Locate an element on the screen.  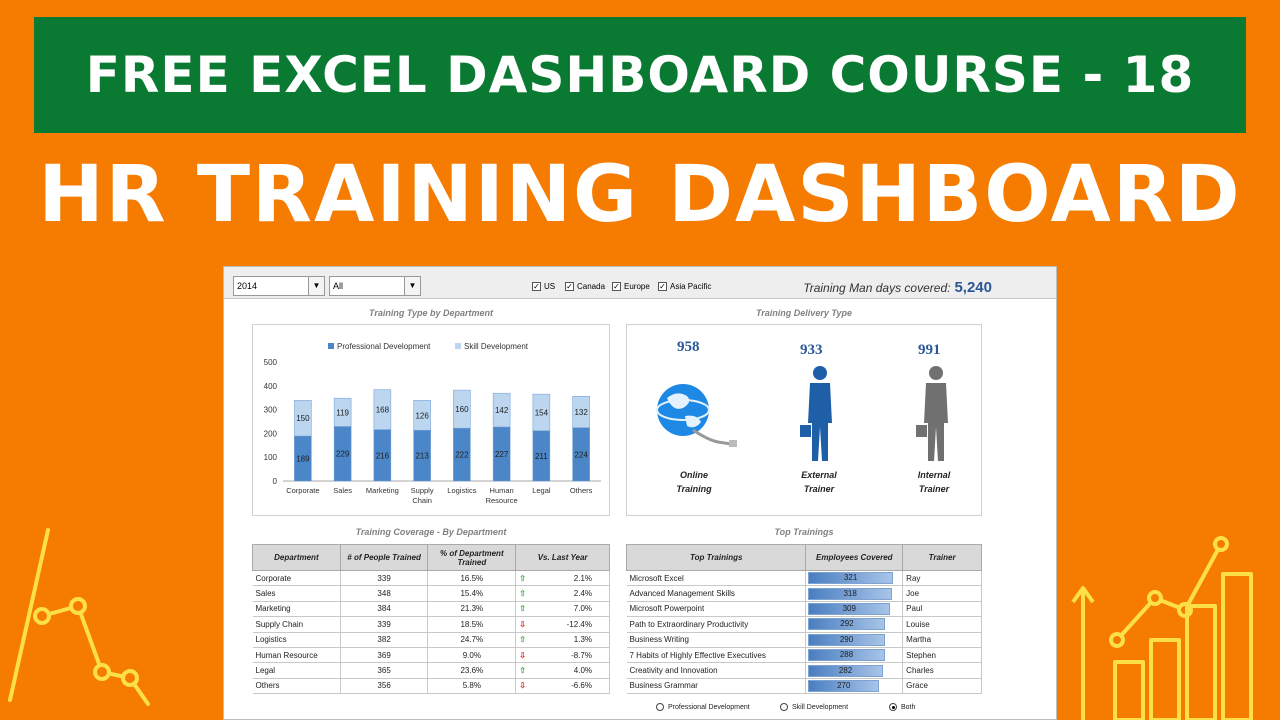
data-label: 216 is located at coordinates (383, 455).